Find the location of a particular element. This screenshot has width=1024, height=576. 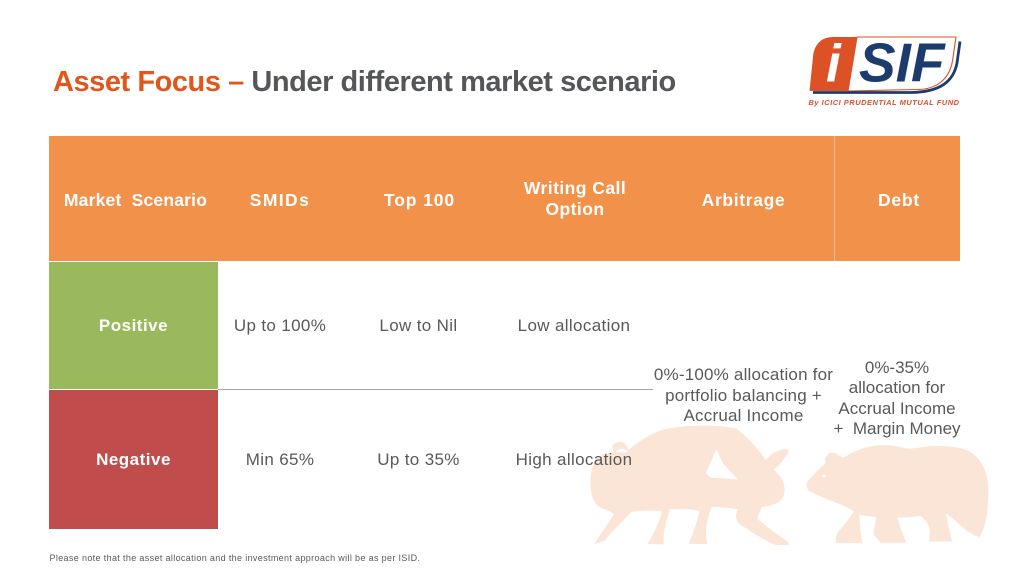

svg-text: i is located at coordinates (834, 64).